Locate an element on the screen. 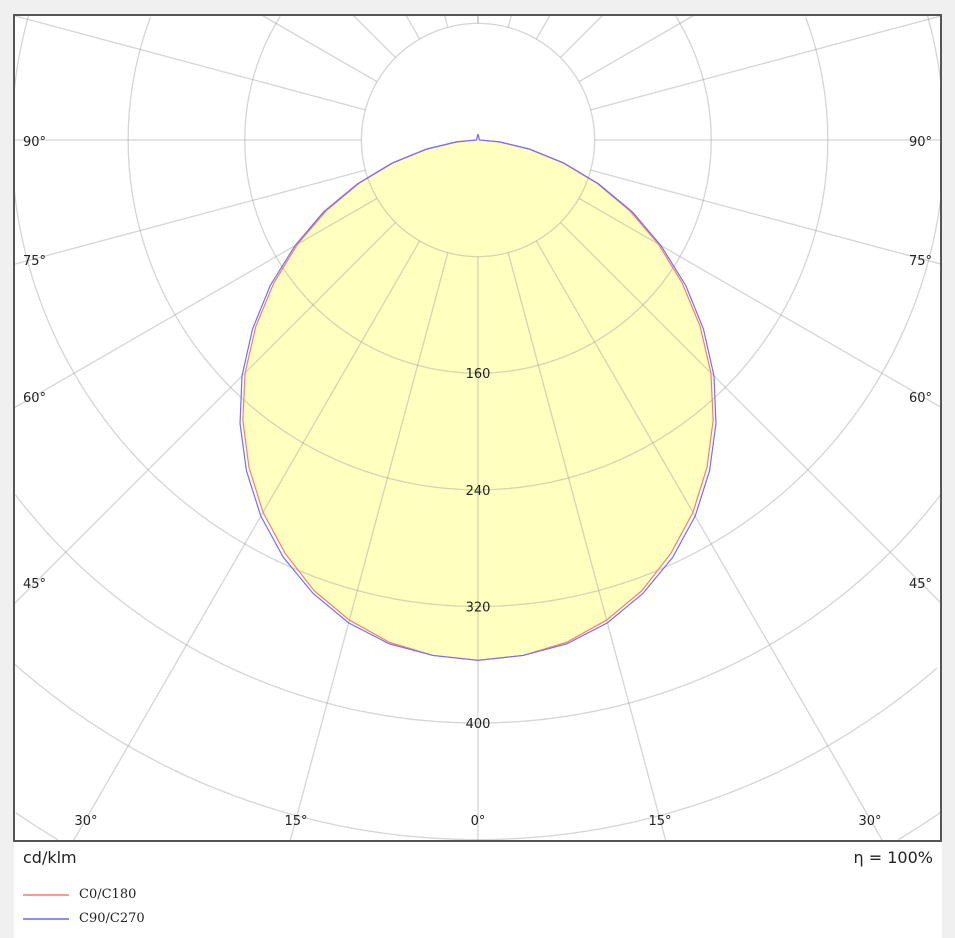  legend-swatch-blue is located at coordinates (46, 918).